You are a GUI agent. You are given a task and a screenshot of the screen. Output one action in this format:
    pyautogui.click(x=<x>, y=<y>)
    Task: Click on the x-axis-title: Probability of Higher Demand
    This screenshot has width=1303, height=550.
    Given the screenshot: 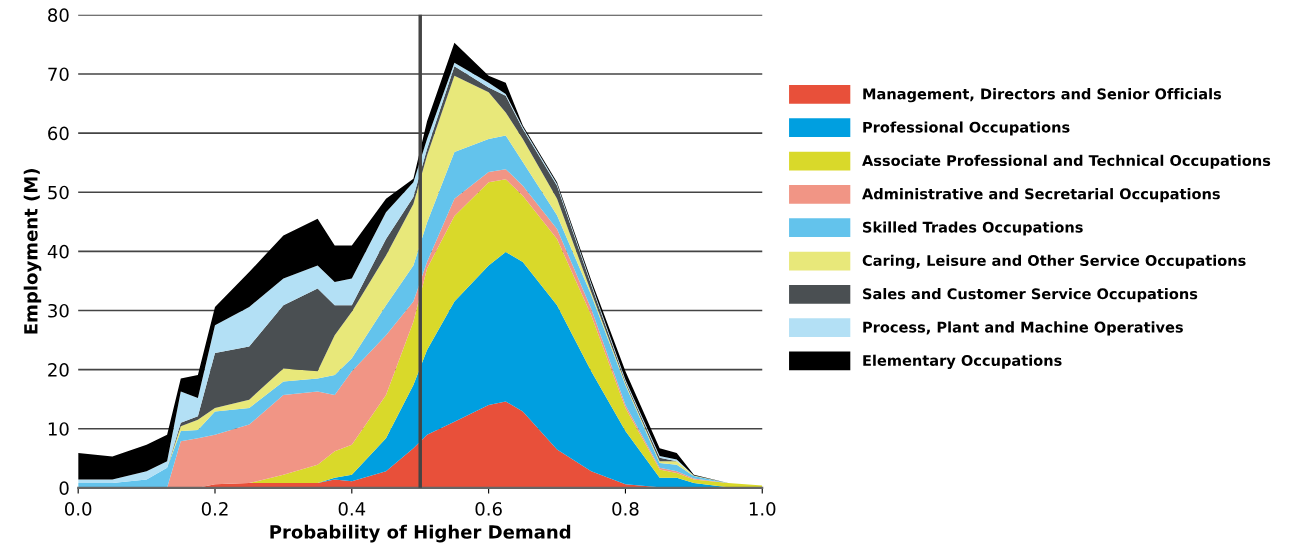 What is the action you would take?
    pyautogui.click(x=420, y=533)
    